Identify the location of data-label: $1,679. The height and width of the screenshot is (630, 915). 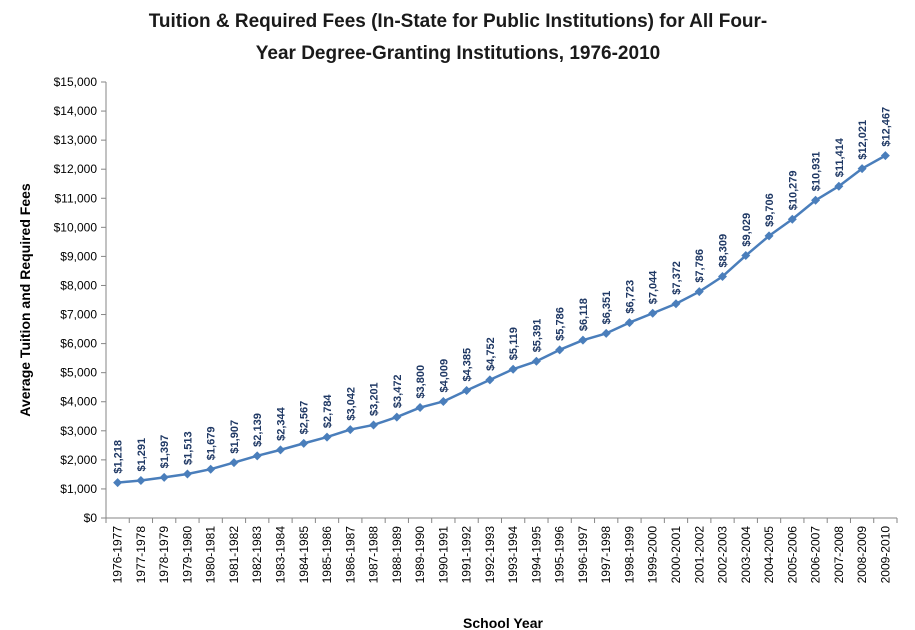
(212, 444).